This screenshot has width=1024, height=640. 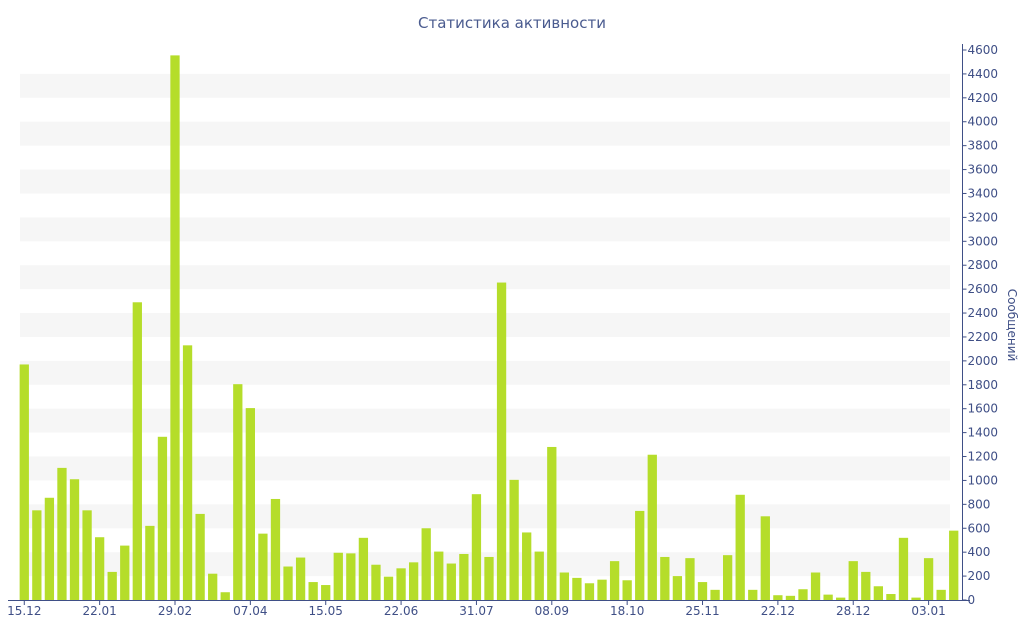 I want to click on y-tick-label: 1200, so click(x=983, y=457).